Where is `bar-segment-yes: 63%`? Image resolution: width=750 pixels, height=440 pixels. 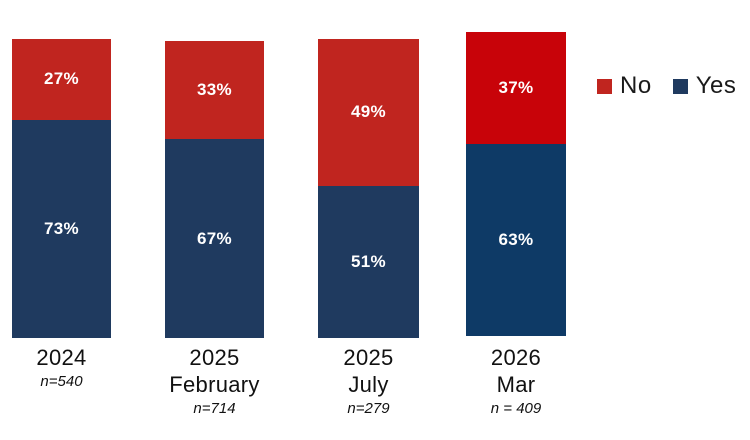
bar-segment-yes: 63% is located at coordinates (516, 240).